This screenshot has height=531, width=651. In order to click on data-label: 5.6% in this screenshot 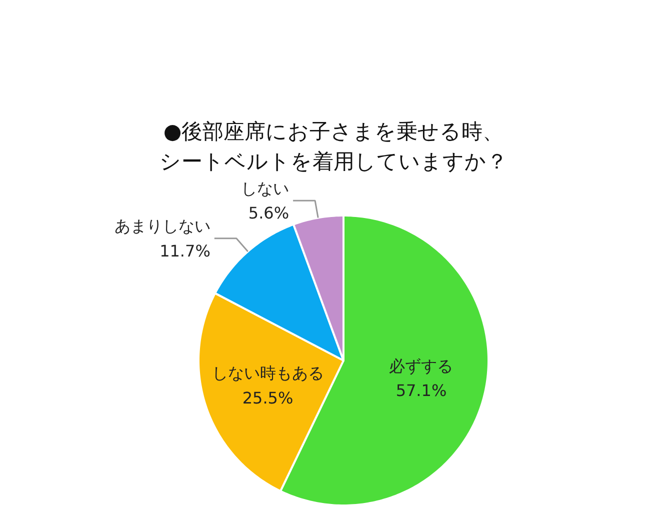, I will do `click(269, 212)`.